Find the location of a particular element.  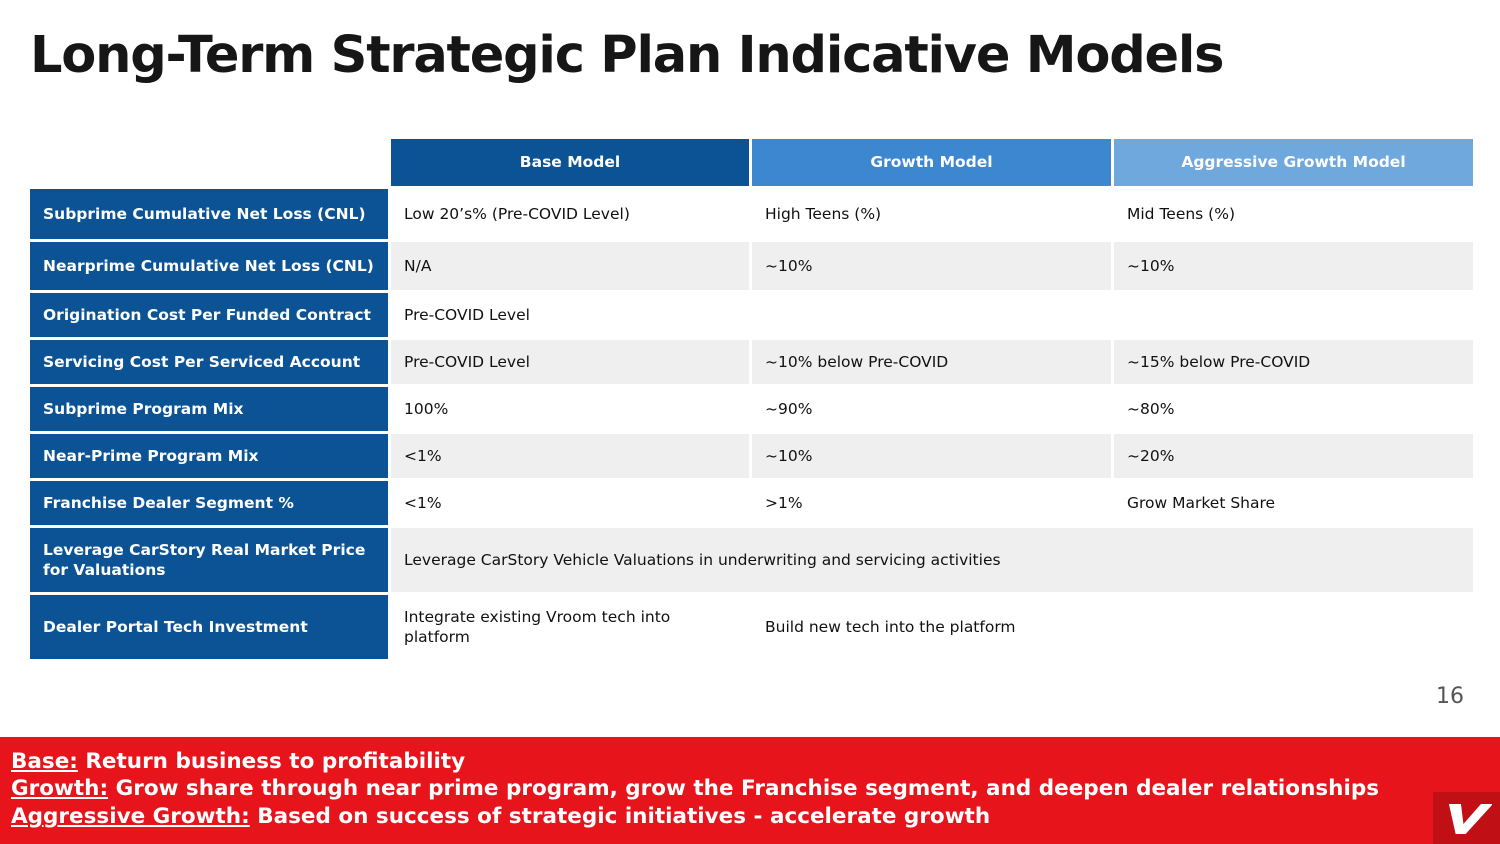

cell-franchise-dealer-aggressive: Grow Market Share is located at coordinates (1293, 503).